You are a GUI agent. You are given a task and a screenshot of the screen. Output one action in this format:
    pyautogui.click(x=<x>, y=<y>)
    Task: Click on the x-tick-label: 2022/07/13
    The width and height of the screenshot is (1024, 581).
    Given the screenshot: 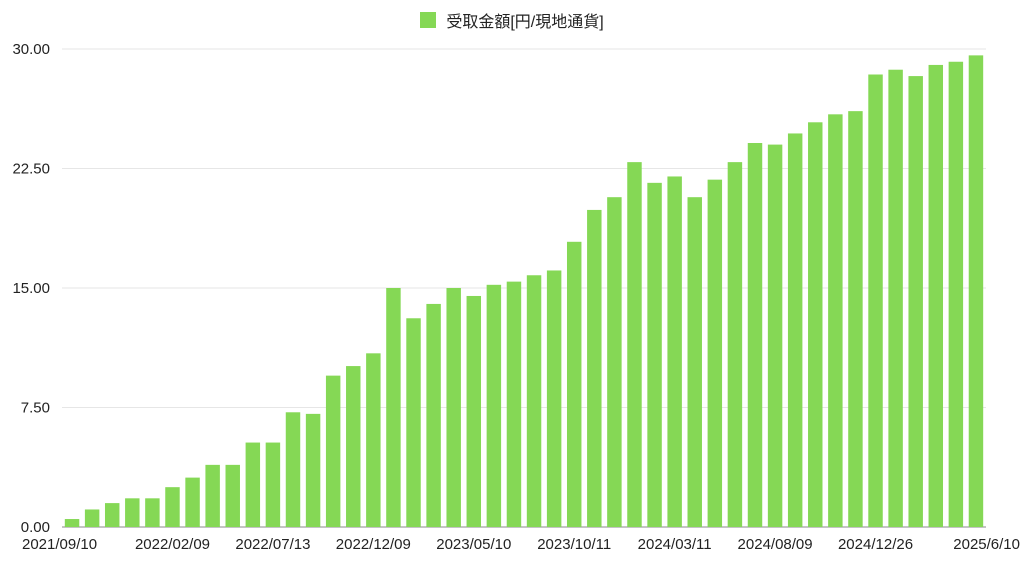 What is the action you would take?
    pyautogui.click(x=272, y=544)
    